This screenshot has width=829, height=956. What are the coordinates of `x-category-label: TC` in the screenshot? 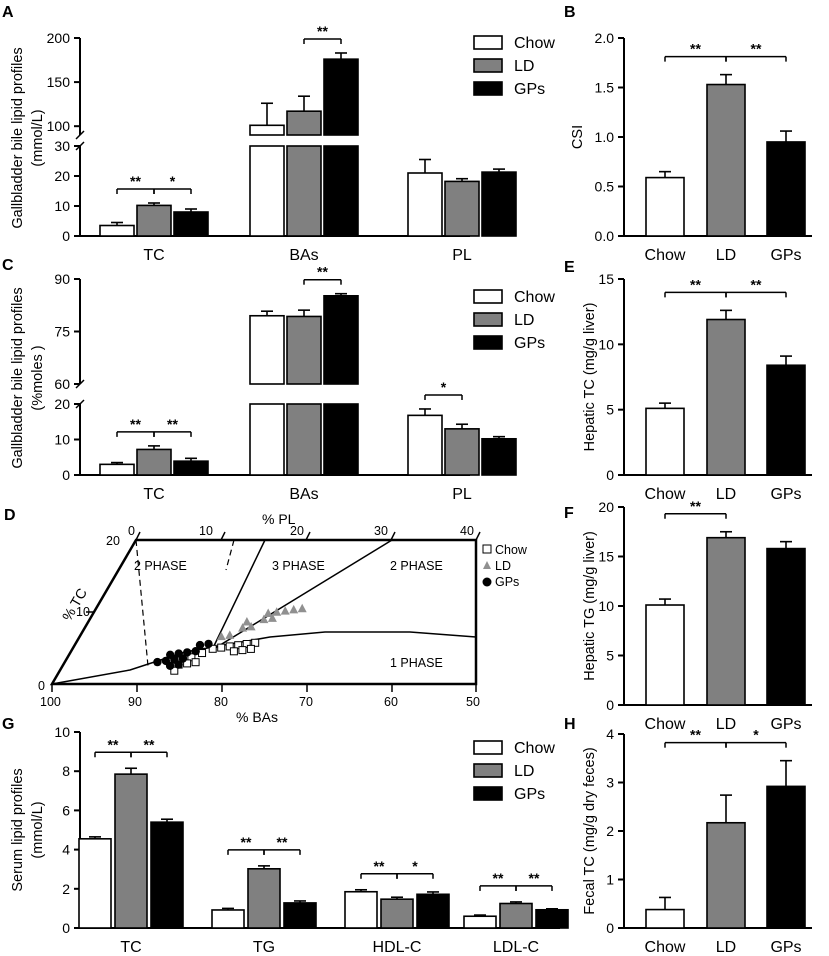 It's located at (153, 255).